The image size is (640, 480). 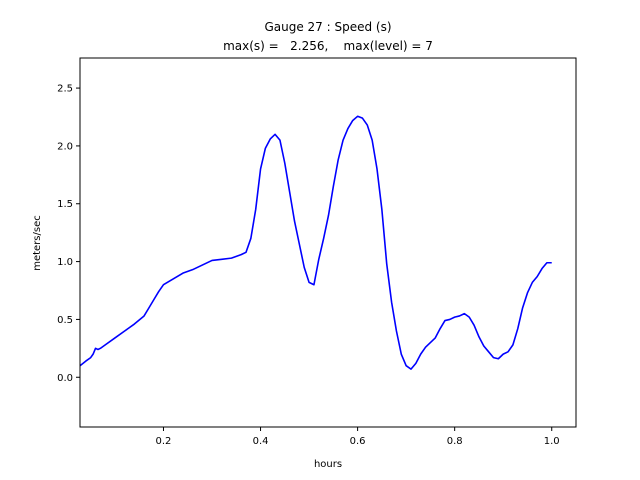 I want to click on y-axis: 0.0 0.5 1.0 1.5 2.0 2.5, so click(x=68, y=234).